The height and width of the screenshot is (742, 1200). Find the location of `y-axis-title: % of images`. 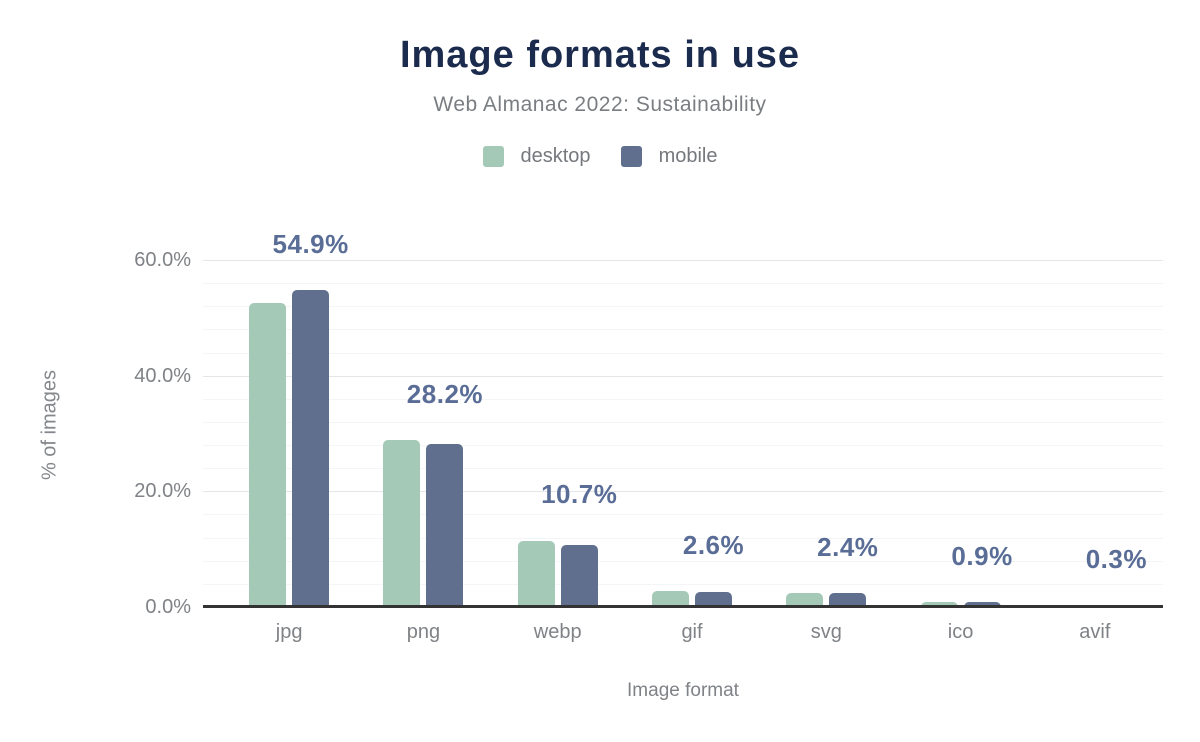

y-axis-title: % of images is located at coordinates (49, 425).